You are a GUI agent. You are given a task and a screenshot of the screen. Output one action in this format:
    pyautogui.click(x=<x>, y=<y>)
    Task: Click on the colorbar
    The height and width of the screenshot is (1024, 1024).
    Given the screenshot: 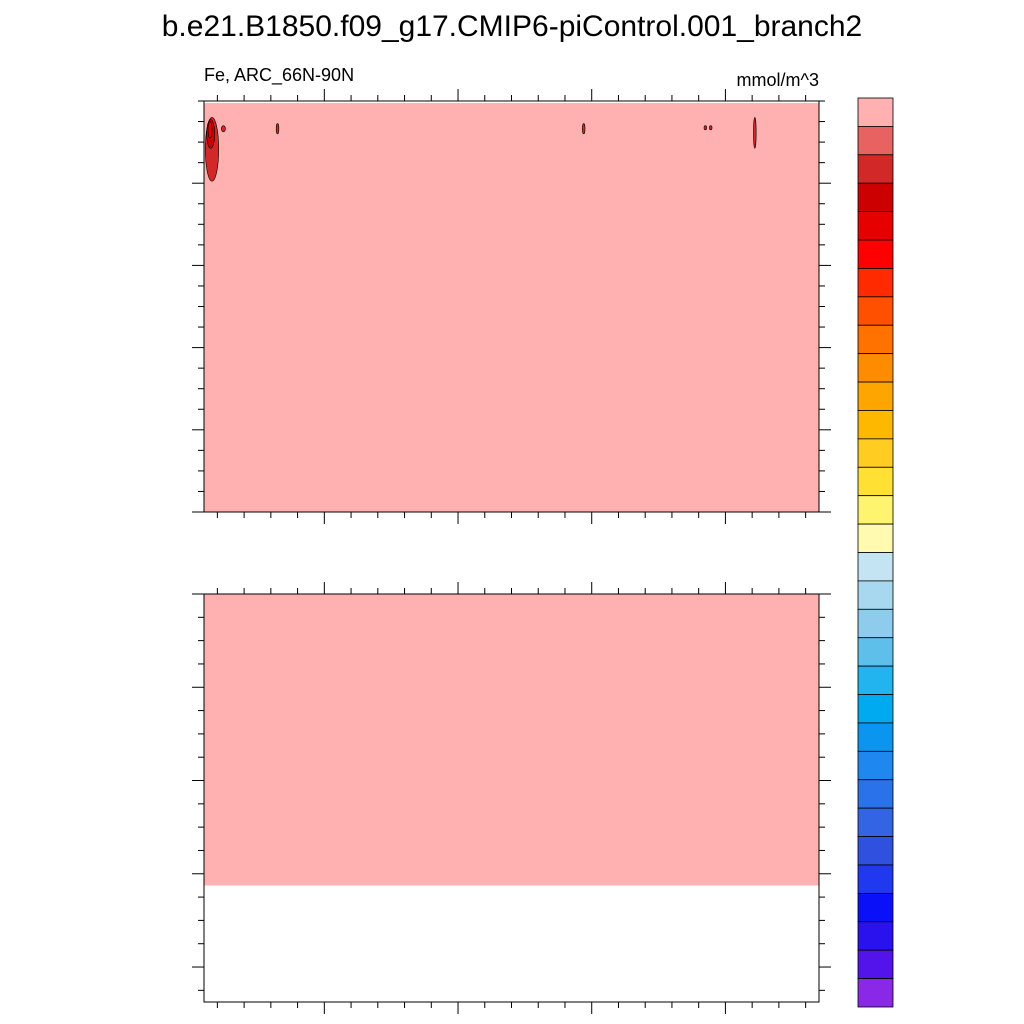 What is the action you would take?
    pyautogui.click(x=875, y=552)
    